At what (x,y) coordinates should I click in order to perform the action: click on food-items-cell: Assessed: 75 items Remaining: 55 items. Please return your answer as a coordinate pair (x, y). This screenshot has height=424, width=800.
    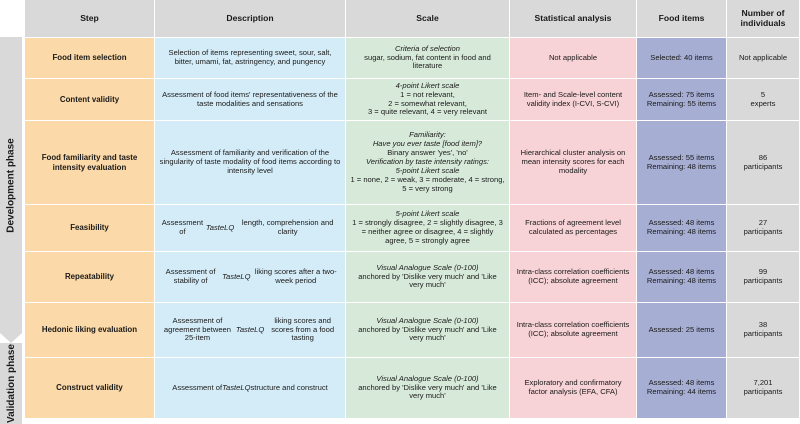
    Looking at the image, I should click on (682, 99).